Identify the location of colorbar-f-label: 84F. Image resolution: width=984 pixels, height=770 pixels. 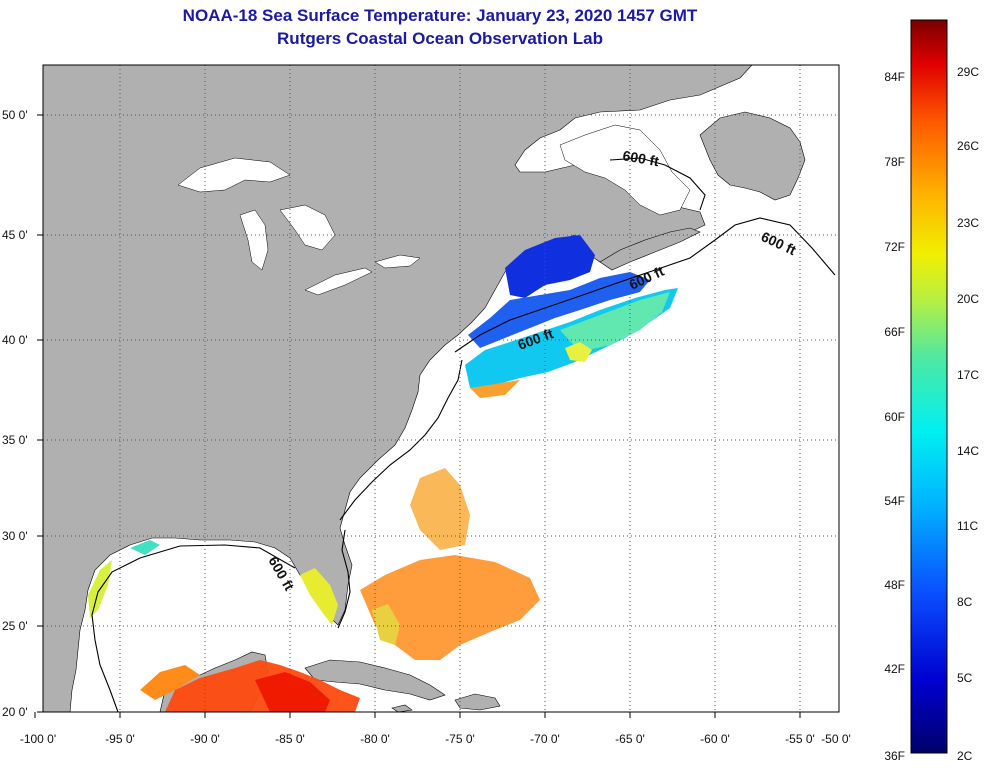
(894, 77).